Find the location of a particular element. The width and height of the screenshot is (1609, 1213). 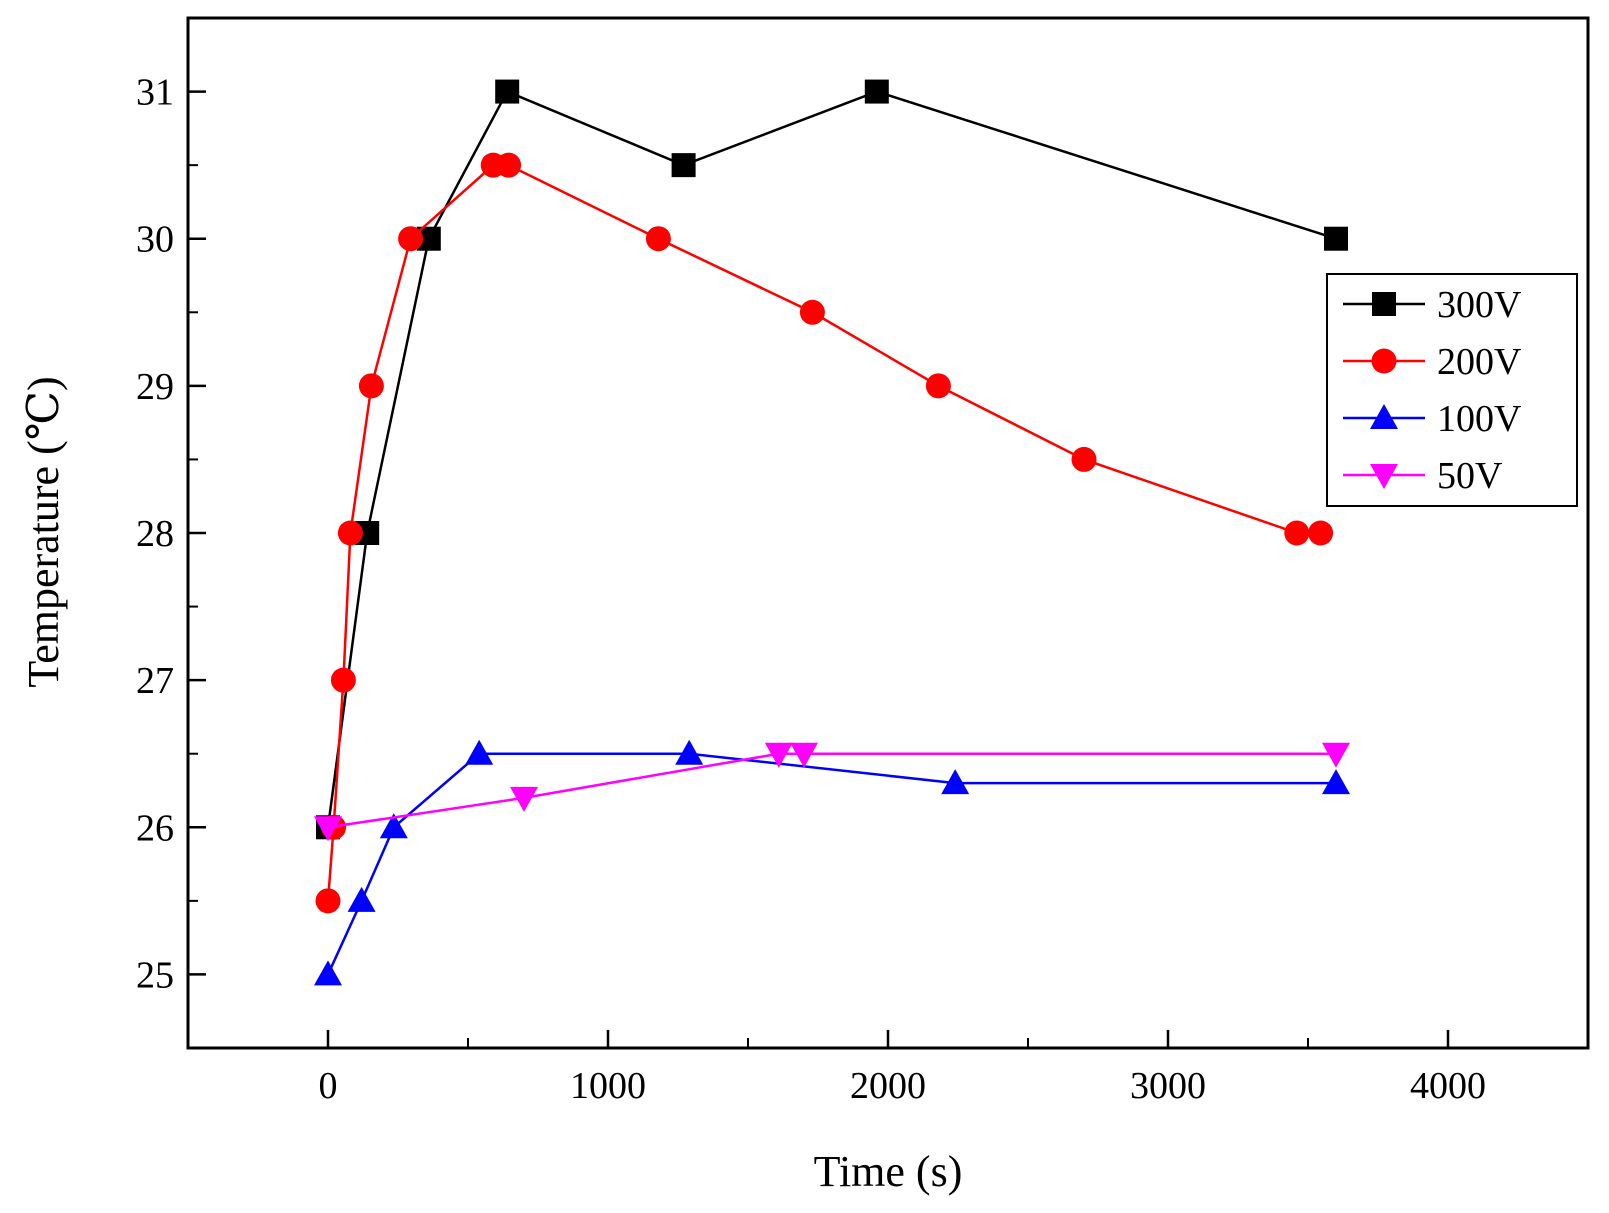

x-axis-label: Time (s) is located at coordinates (888, 1171).